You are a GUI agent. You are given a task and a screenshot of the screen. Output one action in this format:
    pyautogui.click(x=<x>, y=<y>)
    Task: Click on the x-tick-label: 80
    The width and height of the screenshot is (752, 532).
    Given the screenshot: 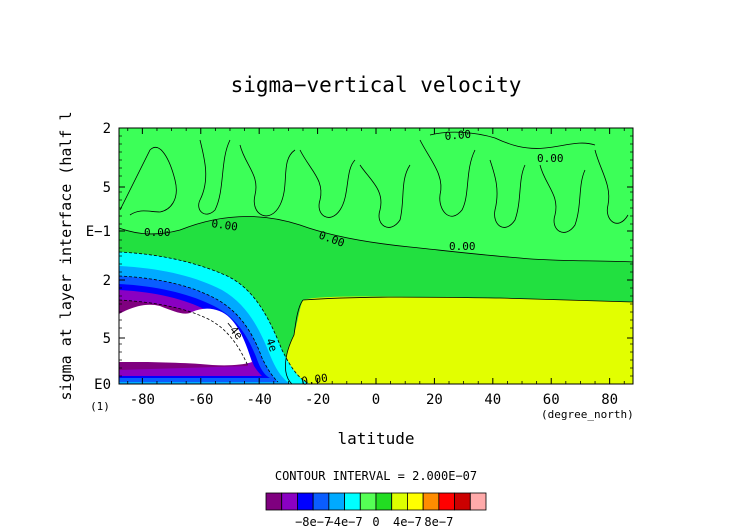 What is the action you would take?
    pyautogui.click(x=609, y=400)
    